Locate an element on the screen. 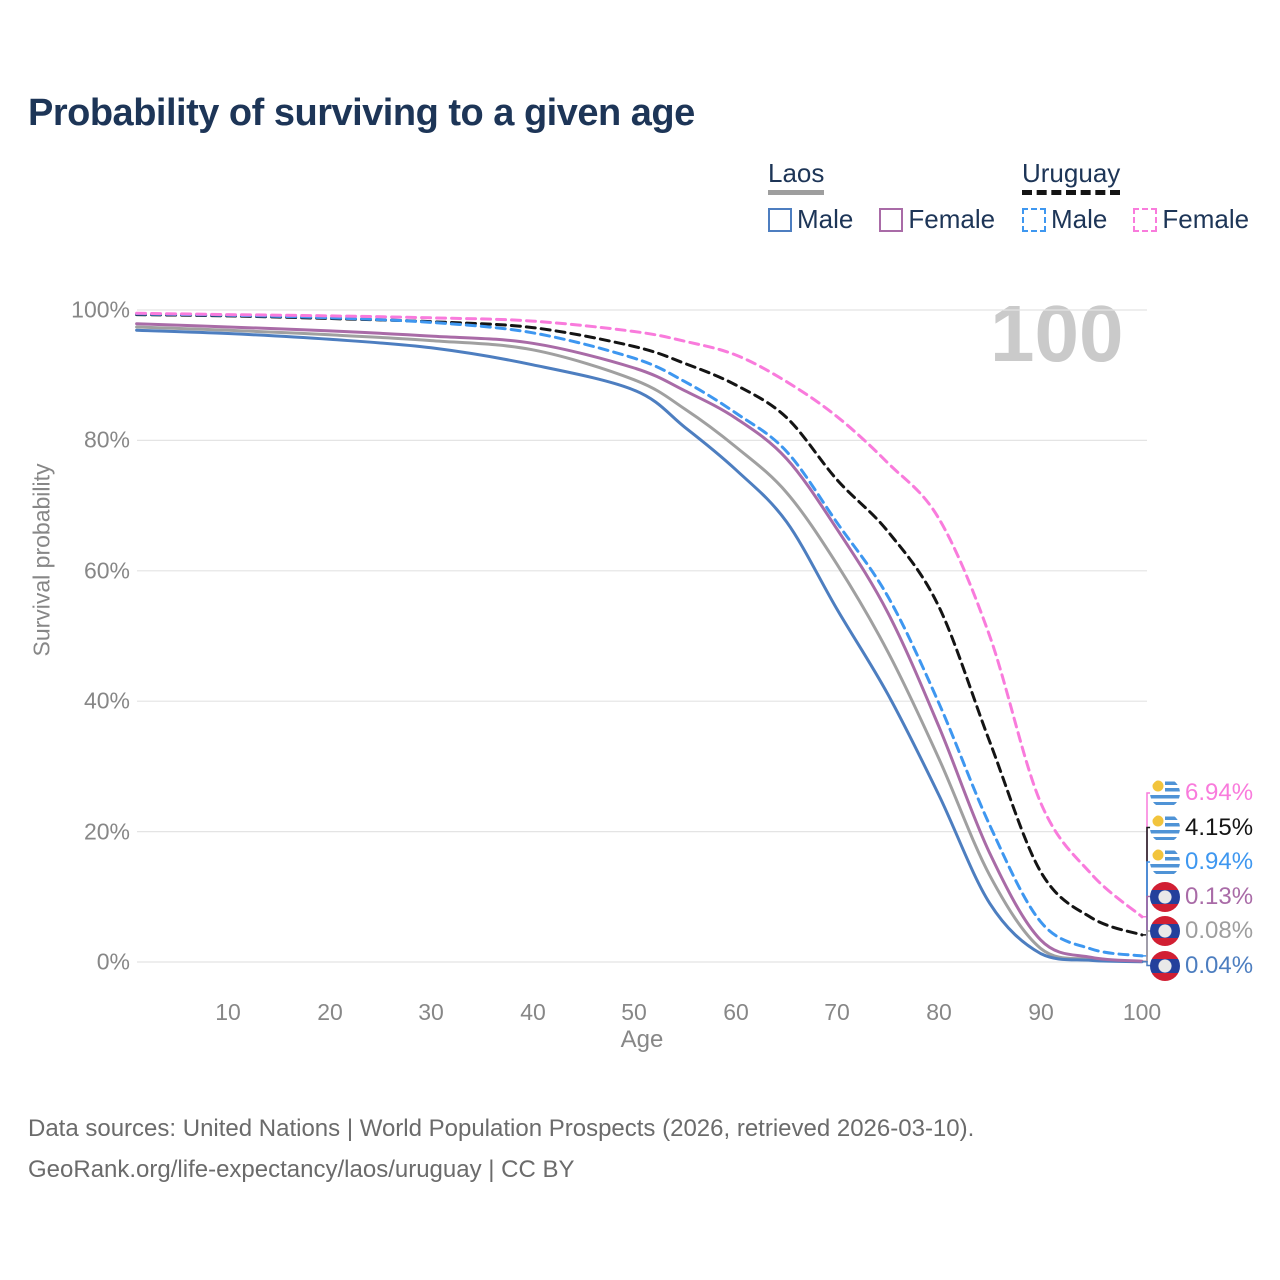 The width and height of the screenshot is (1280, 1280). page-title: Probability of surviving to a given age is located at coordinates (361, 113).